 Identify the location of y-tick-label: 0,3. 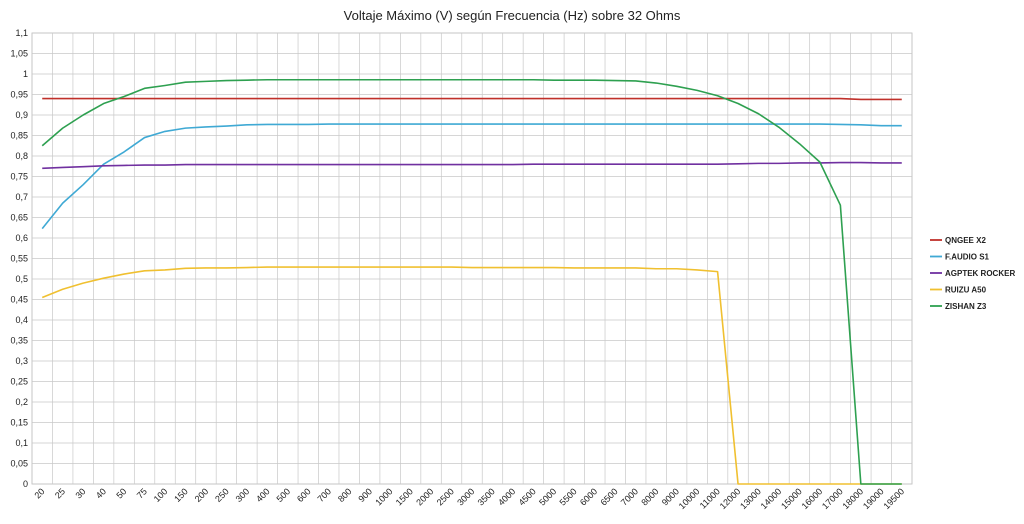
(21, 361).